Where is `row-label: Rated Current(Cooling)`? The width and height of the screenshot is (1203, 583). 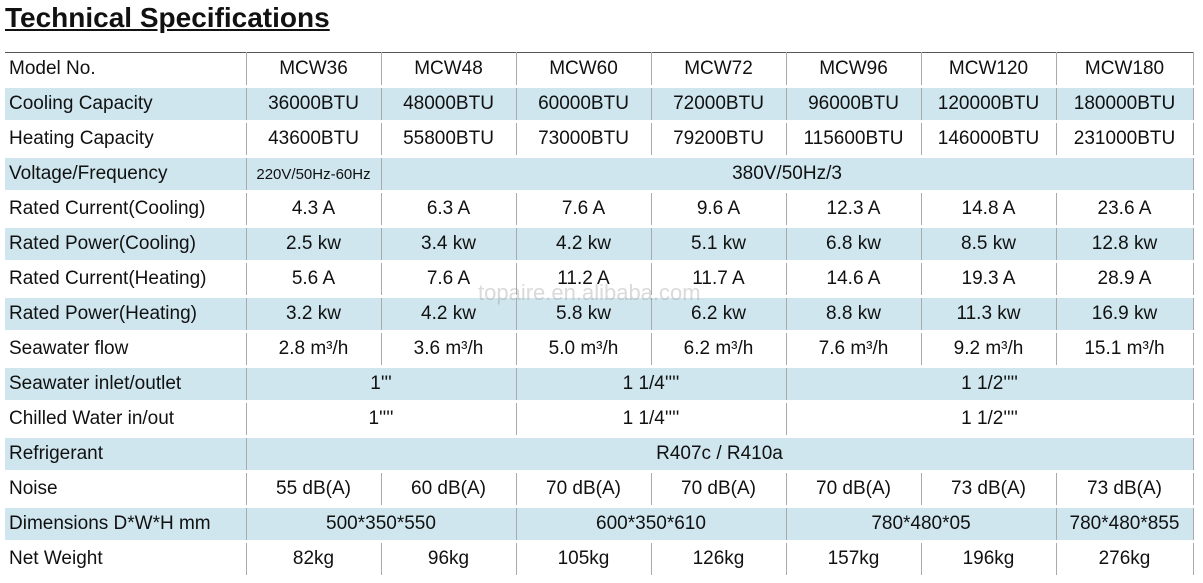
row-label: Rated Current(Cooling) is located at coordinates (126, 209).